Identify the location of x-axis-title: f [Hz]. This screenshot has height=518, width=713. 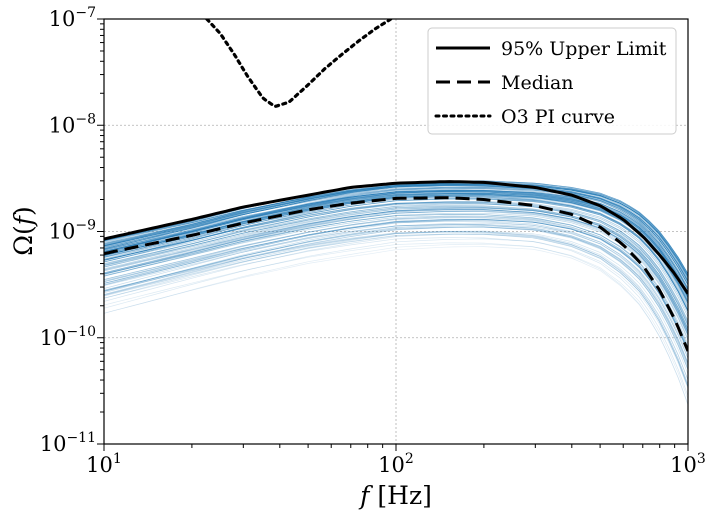
(395, 495).